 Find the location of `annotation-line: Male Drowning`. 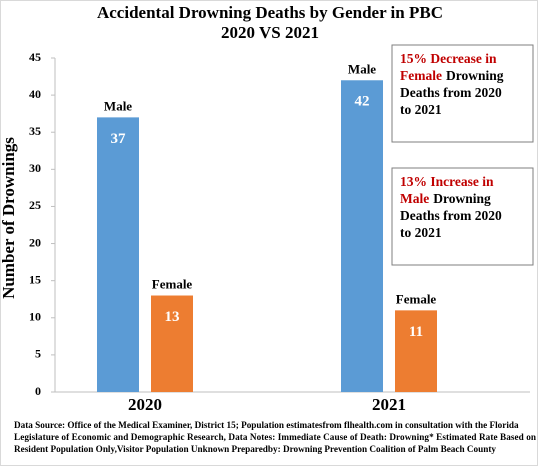

annotation-line: Male Drowning is located at coordinates (445, 198).